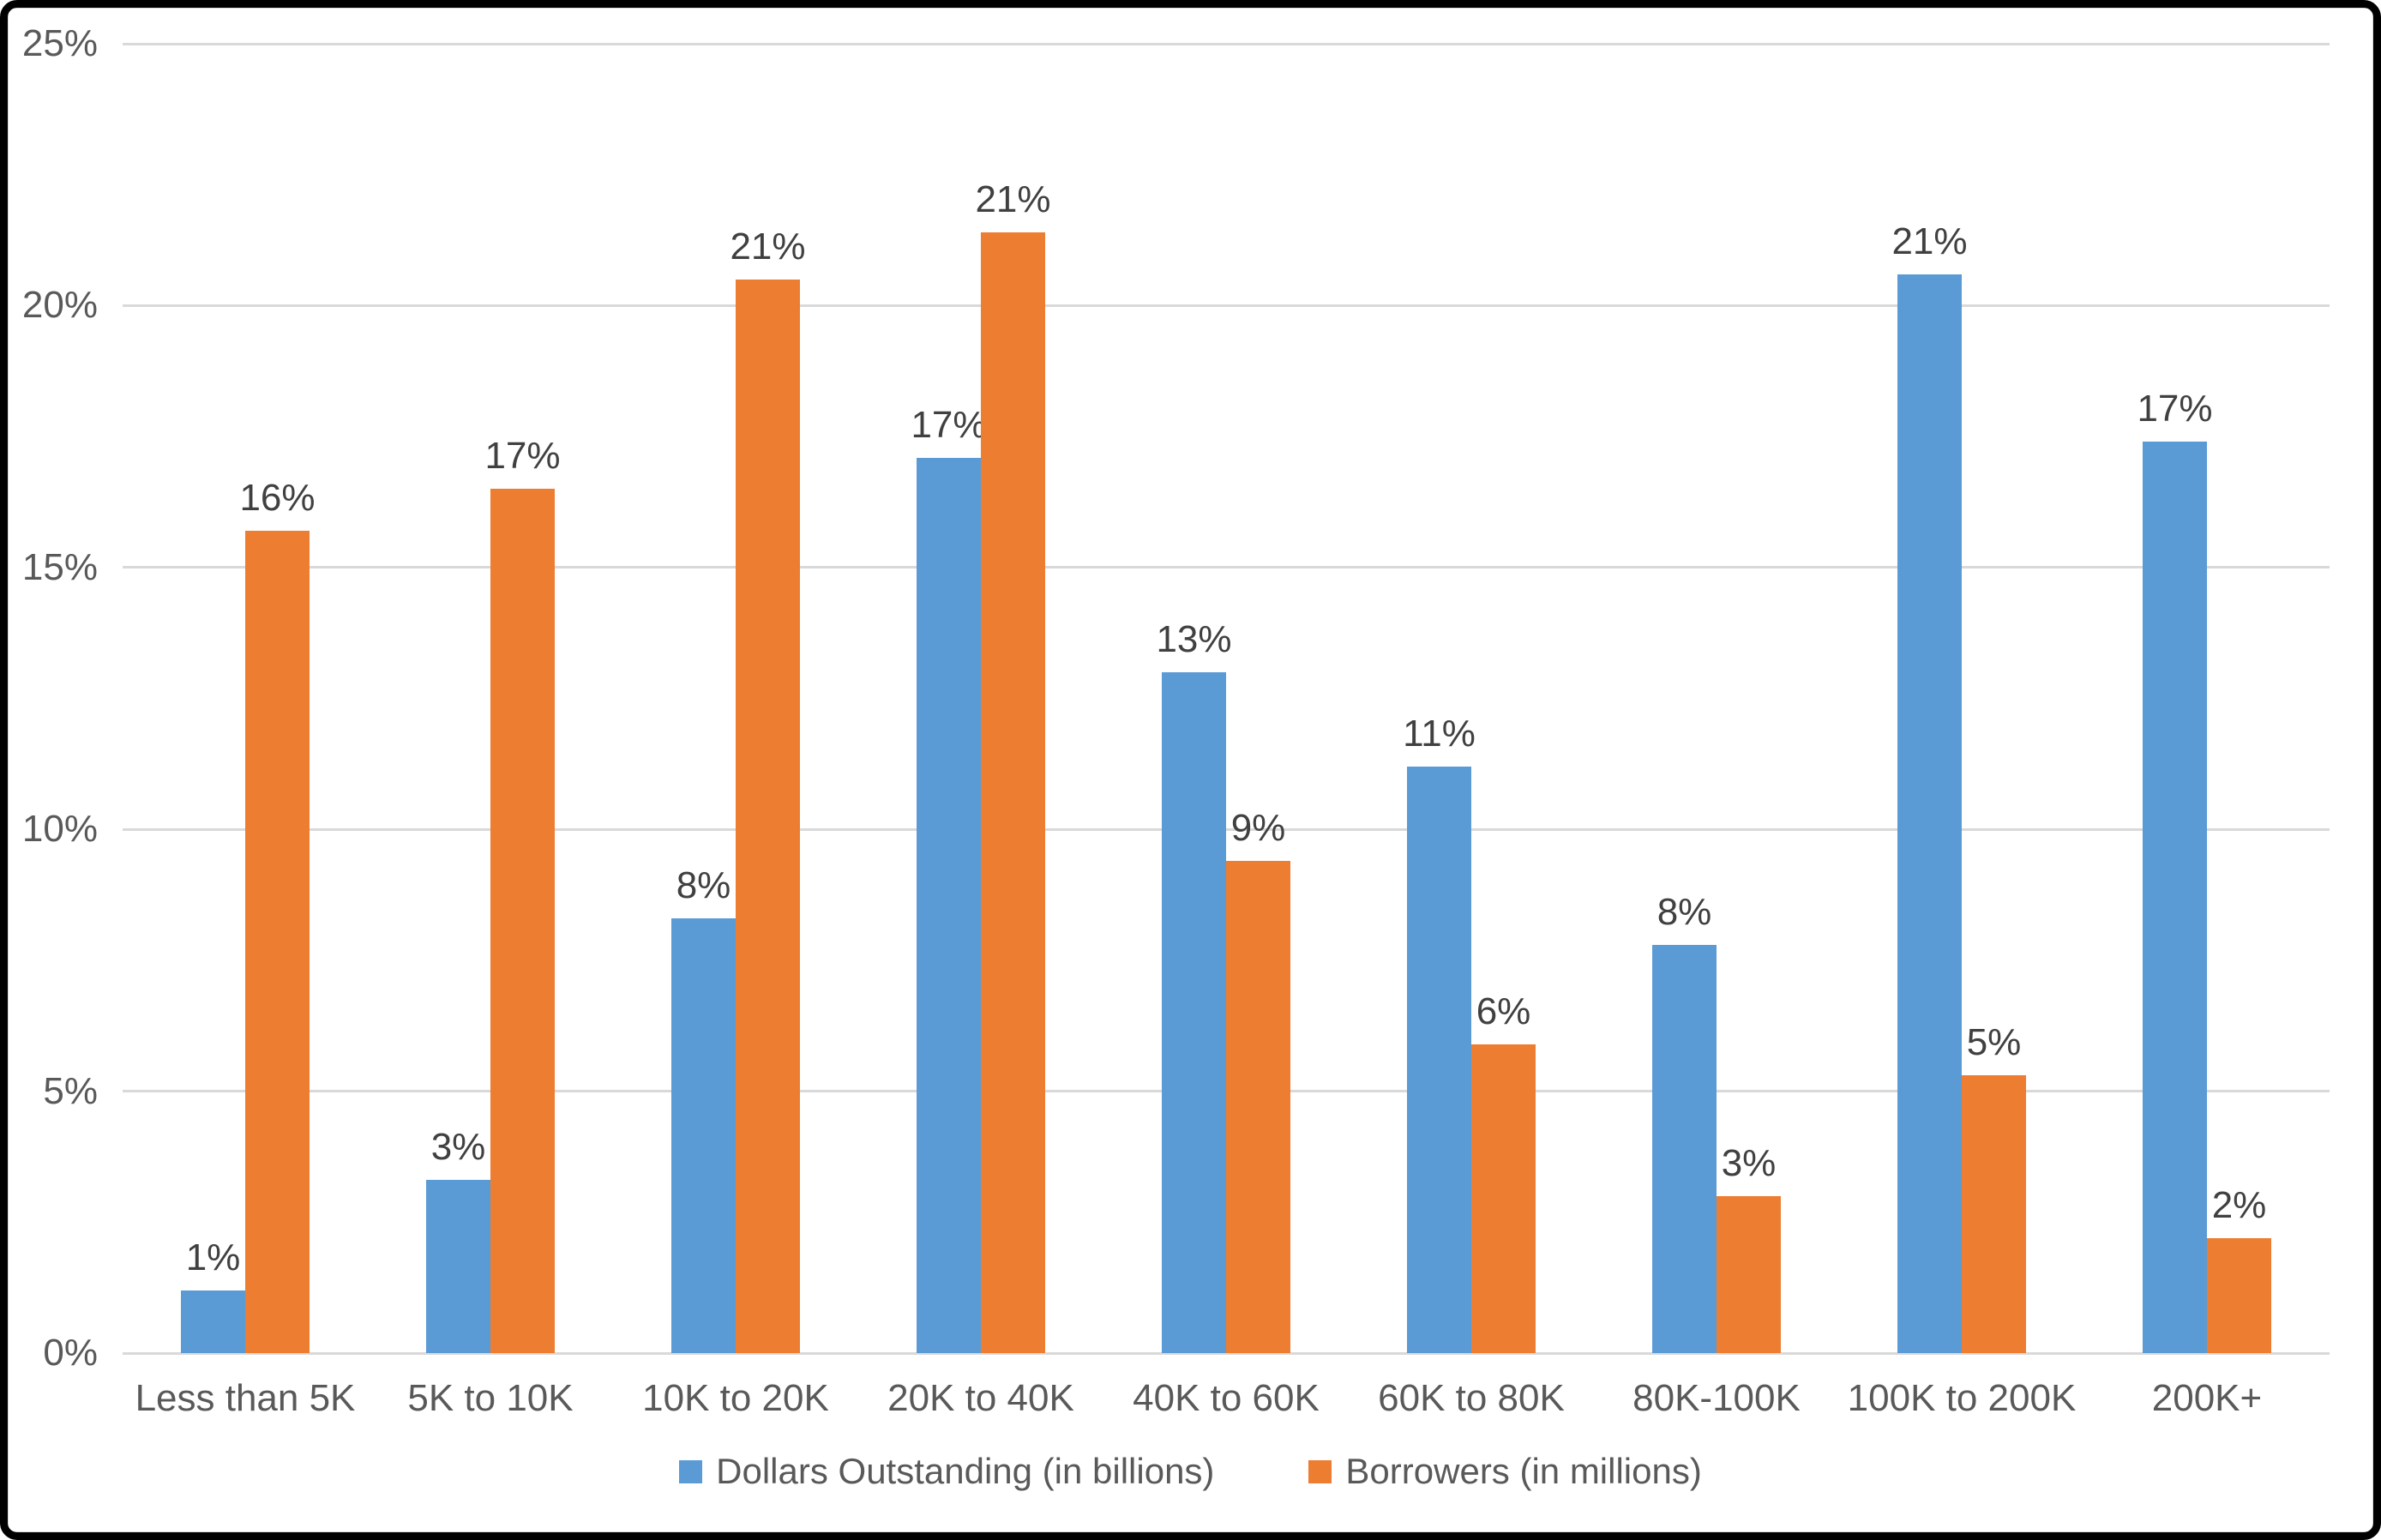 The width and height of the screenshot is (2381, 1540). What do you see at coordinates (1226, 43) in the screenshot?
I see `gridline-25pct` at bounding box center [1226, 43].